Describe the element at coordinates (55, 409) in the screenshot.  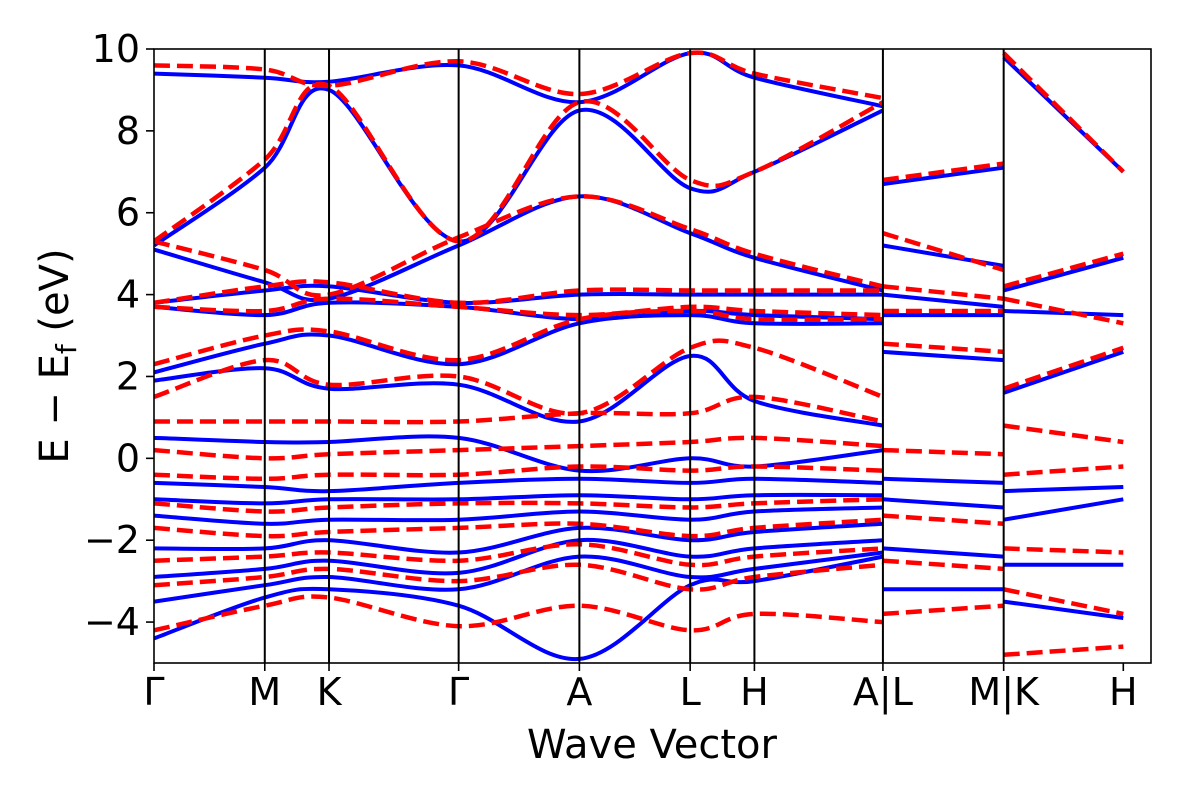
I see `y-axis-label-main: E − E` at that location.